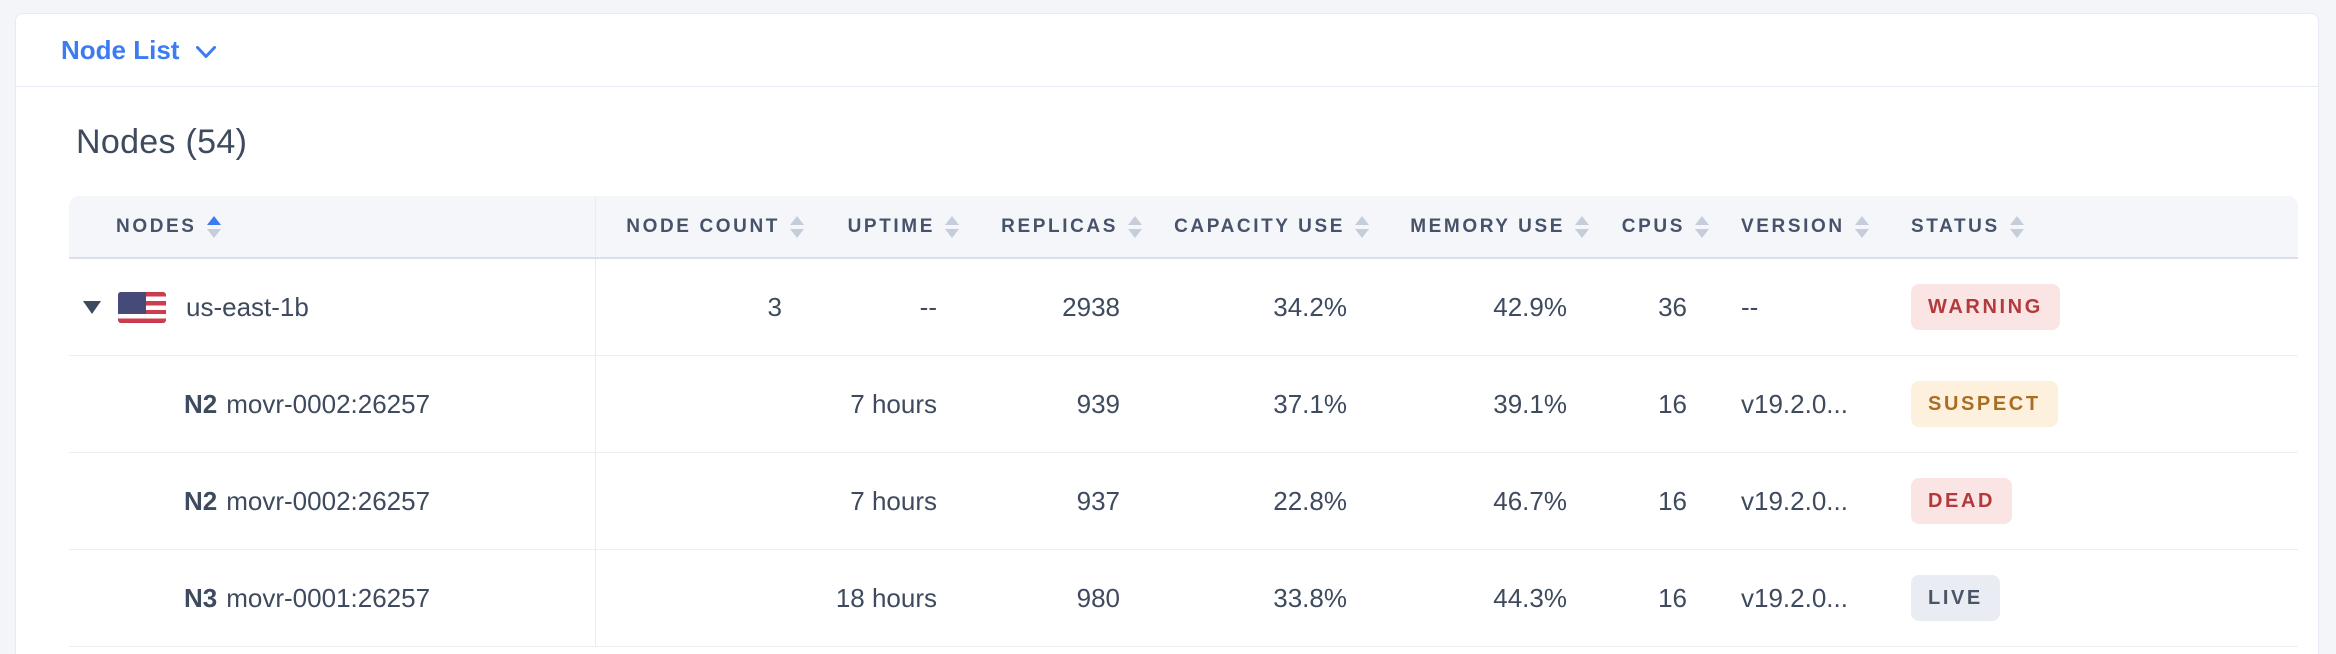 This screenshot has width=2336, height=654. What do you see at coordinates (1183, 307) in the screenshot?
I see `region-row: us-east-1b 3 -- 2938 34.2% 42.9% 36 -- WARNING` at bounding box center [1183, 307].